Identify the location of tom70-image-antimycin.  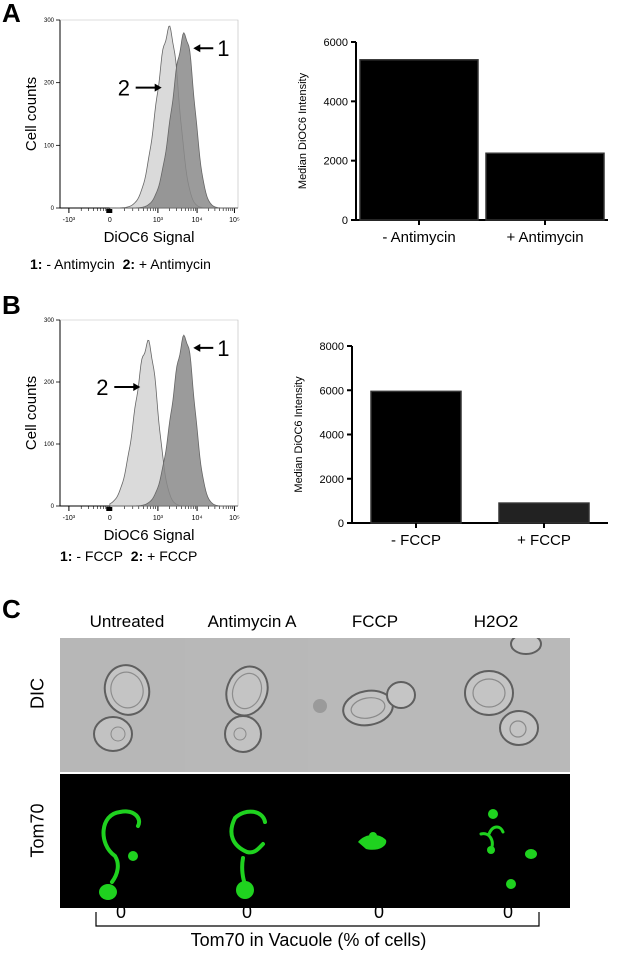
(254, 841).